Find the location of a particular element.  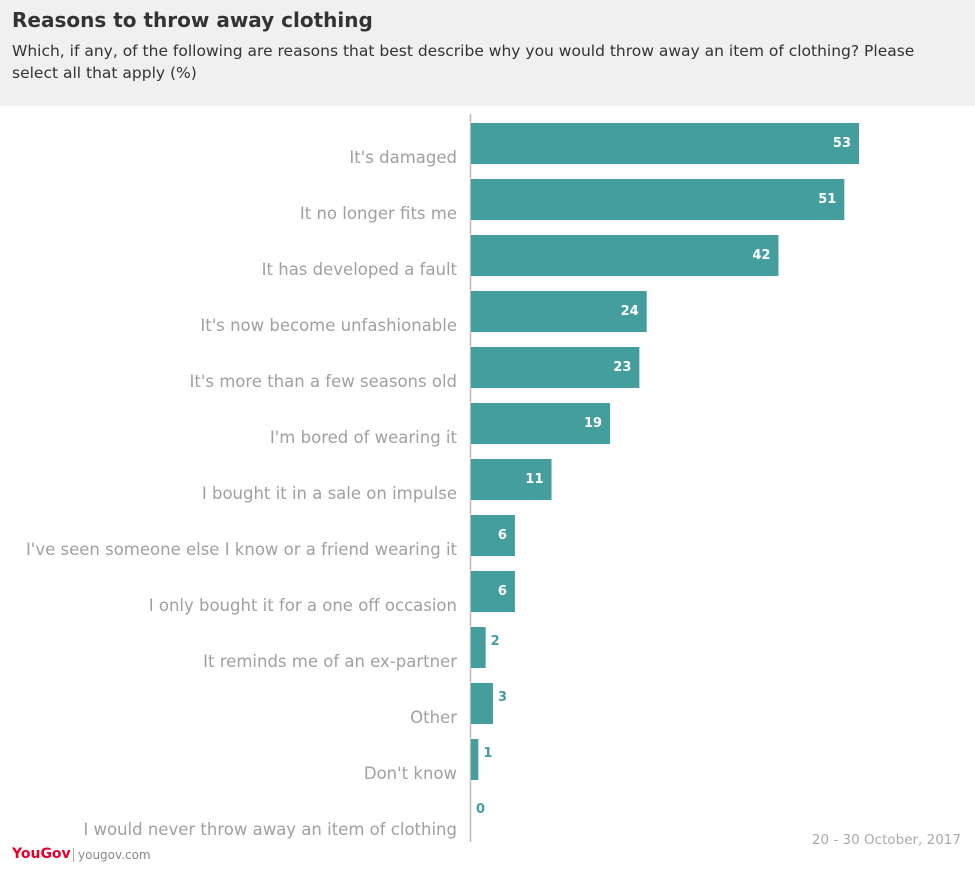

date-note: 20 - 30 October, 2017 is located at coordinates (886, 840).